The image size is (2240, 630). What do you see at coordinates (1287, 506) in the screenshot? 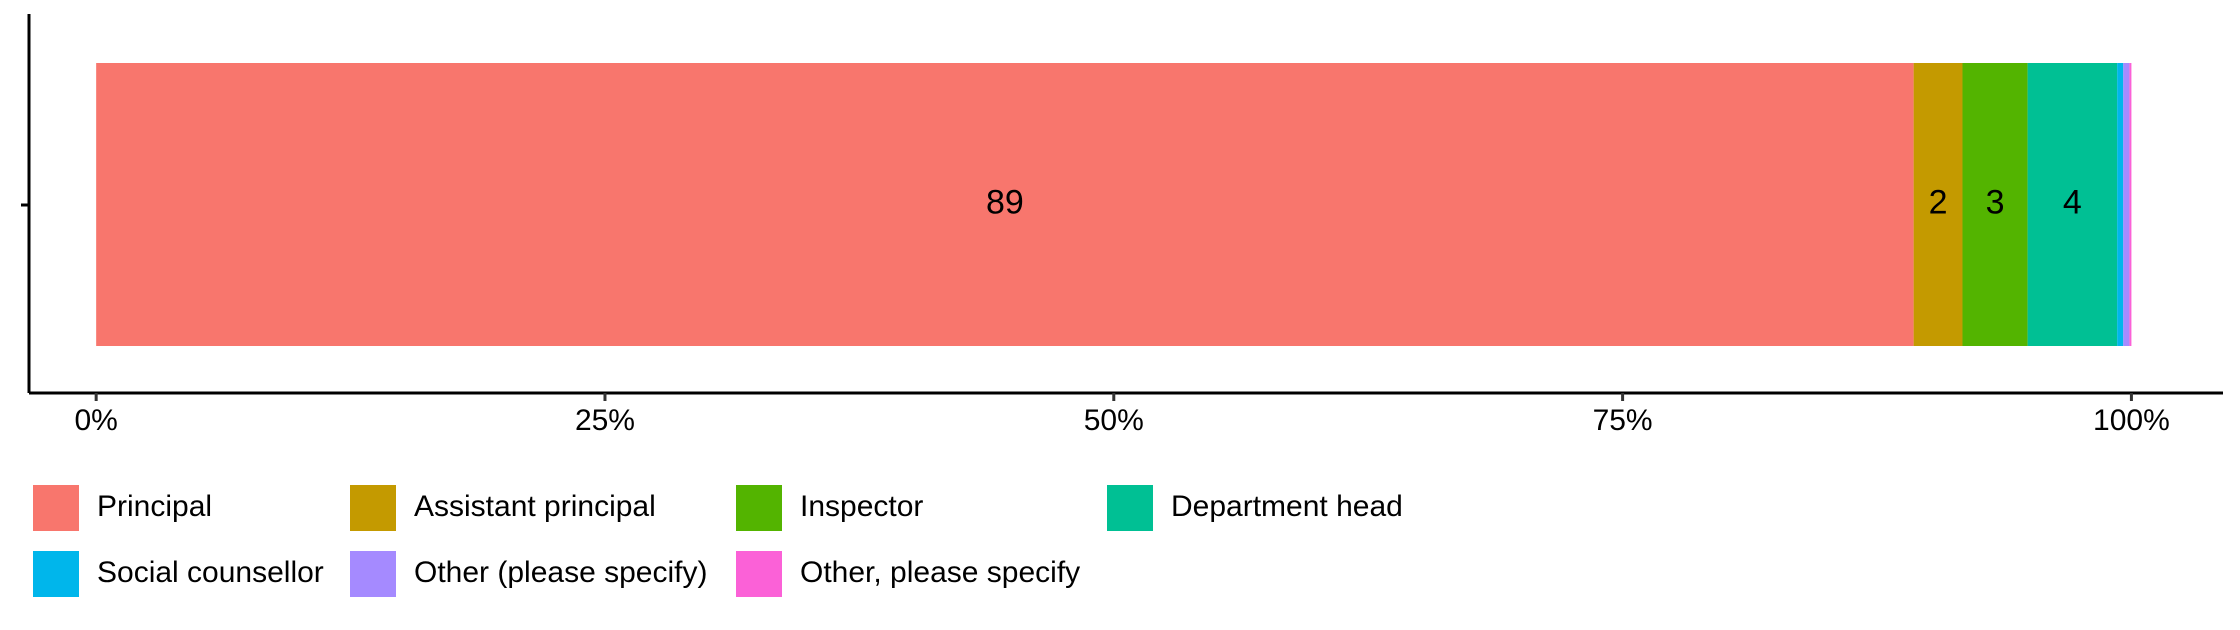
I see `legend-label: Department head` at bounding box center [1287, 506].